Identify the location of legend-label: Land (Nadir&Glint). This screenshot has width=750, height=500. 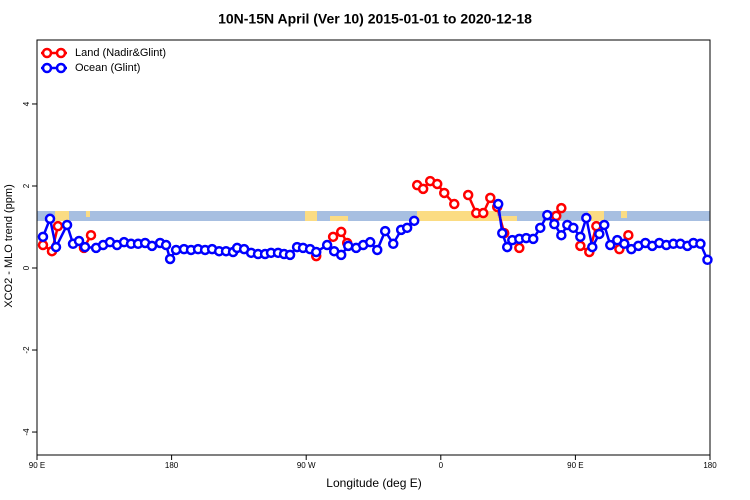
(120, 53).